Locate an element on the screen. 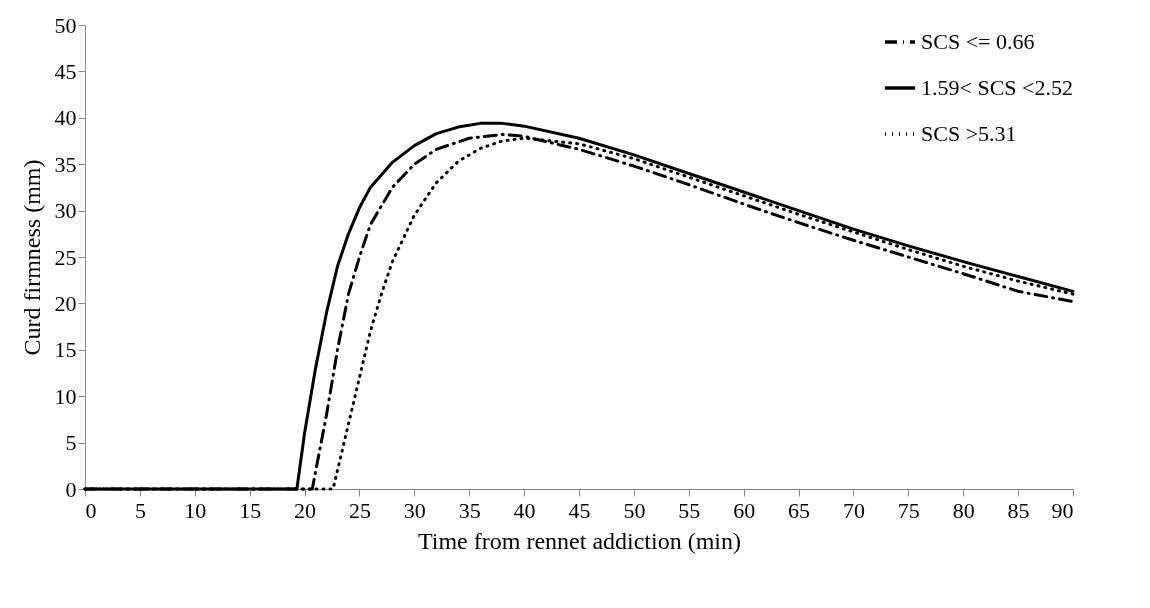  x-tick-label: 30 is located at coordinates (414, 510).